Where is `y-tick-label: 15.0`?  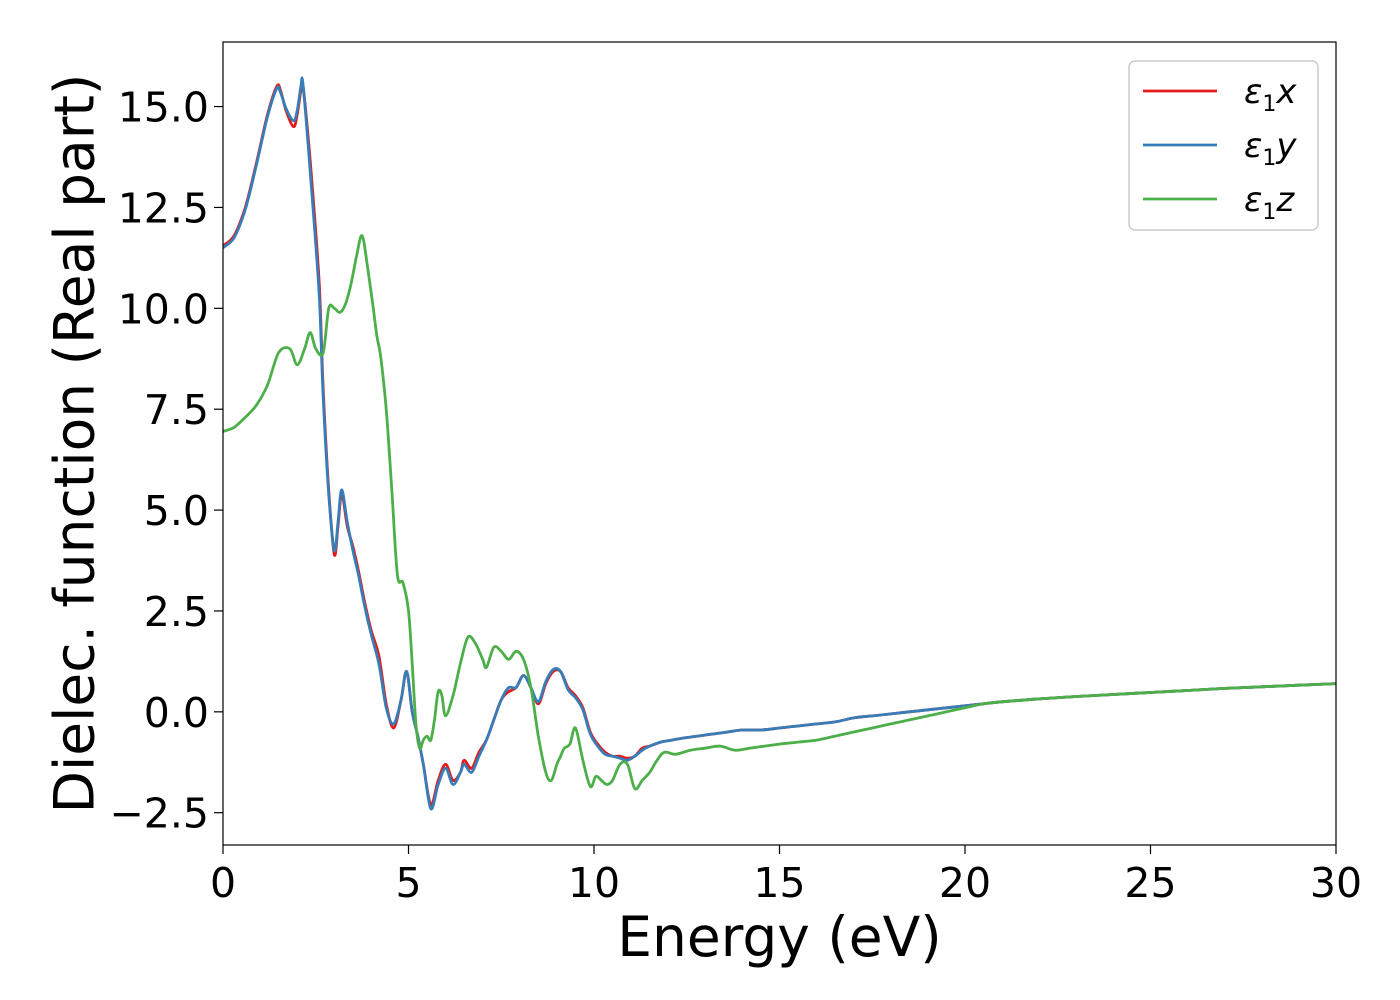 y-tick-label: 15.0 is located at coordinates (163, 108).